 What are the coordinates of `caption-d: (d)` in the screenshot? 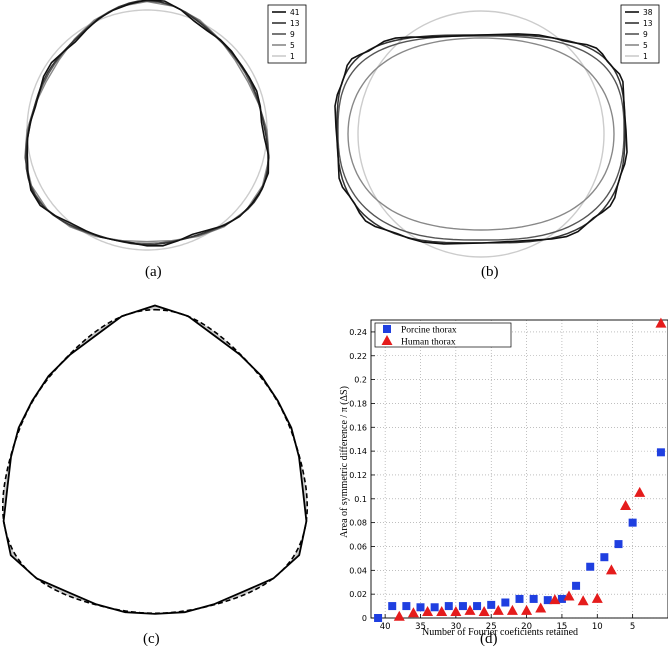 It's located at (489, 639).